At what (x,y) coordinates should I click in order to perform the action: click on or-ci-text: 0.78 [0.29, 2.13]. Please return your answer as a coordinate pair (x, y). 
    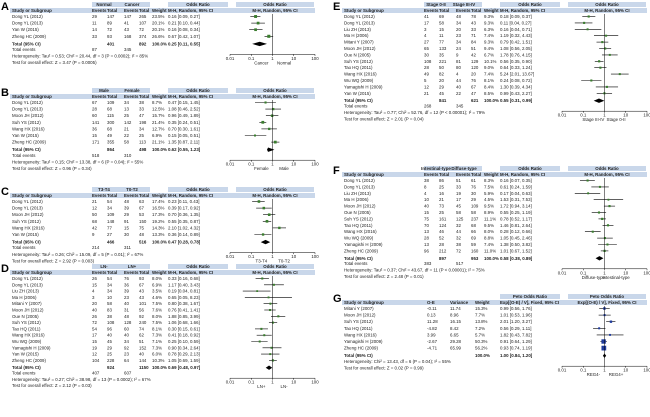
    Looking at the image, I should click on (184, 354).